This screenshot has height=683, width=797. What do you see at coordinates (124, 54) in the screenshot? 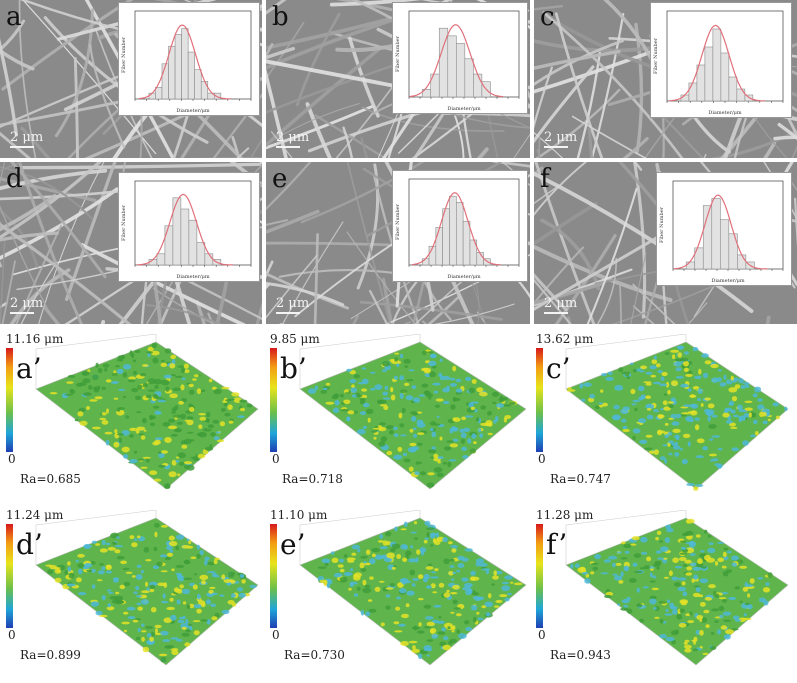
I see `y-axis-label: Fiber Number` at bounding box center [124, 54].